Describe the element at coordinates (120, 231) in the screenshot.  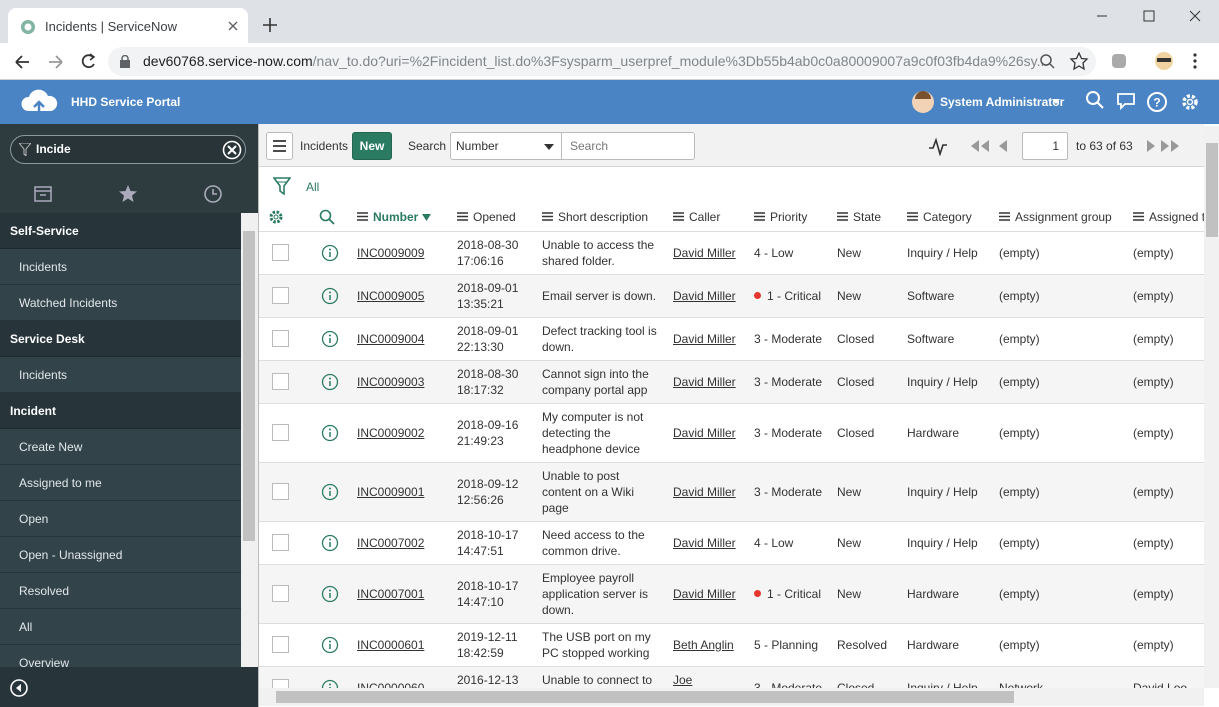
I see `nav-section: Self-Service` at that location.